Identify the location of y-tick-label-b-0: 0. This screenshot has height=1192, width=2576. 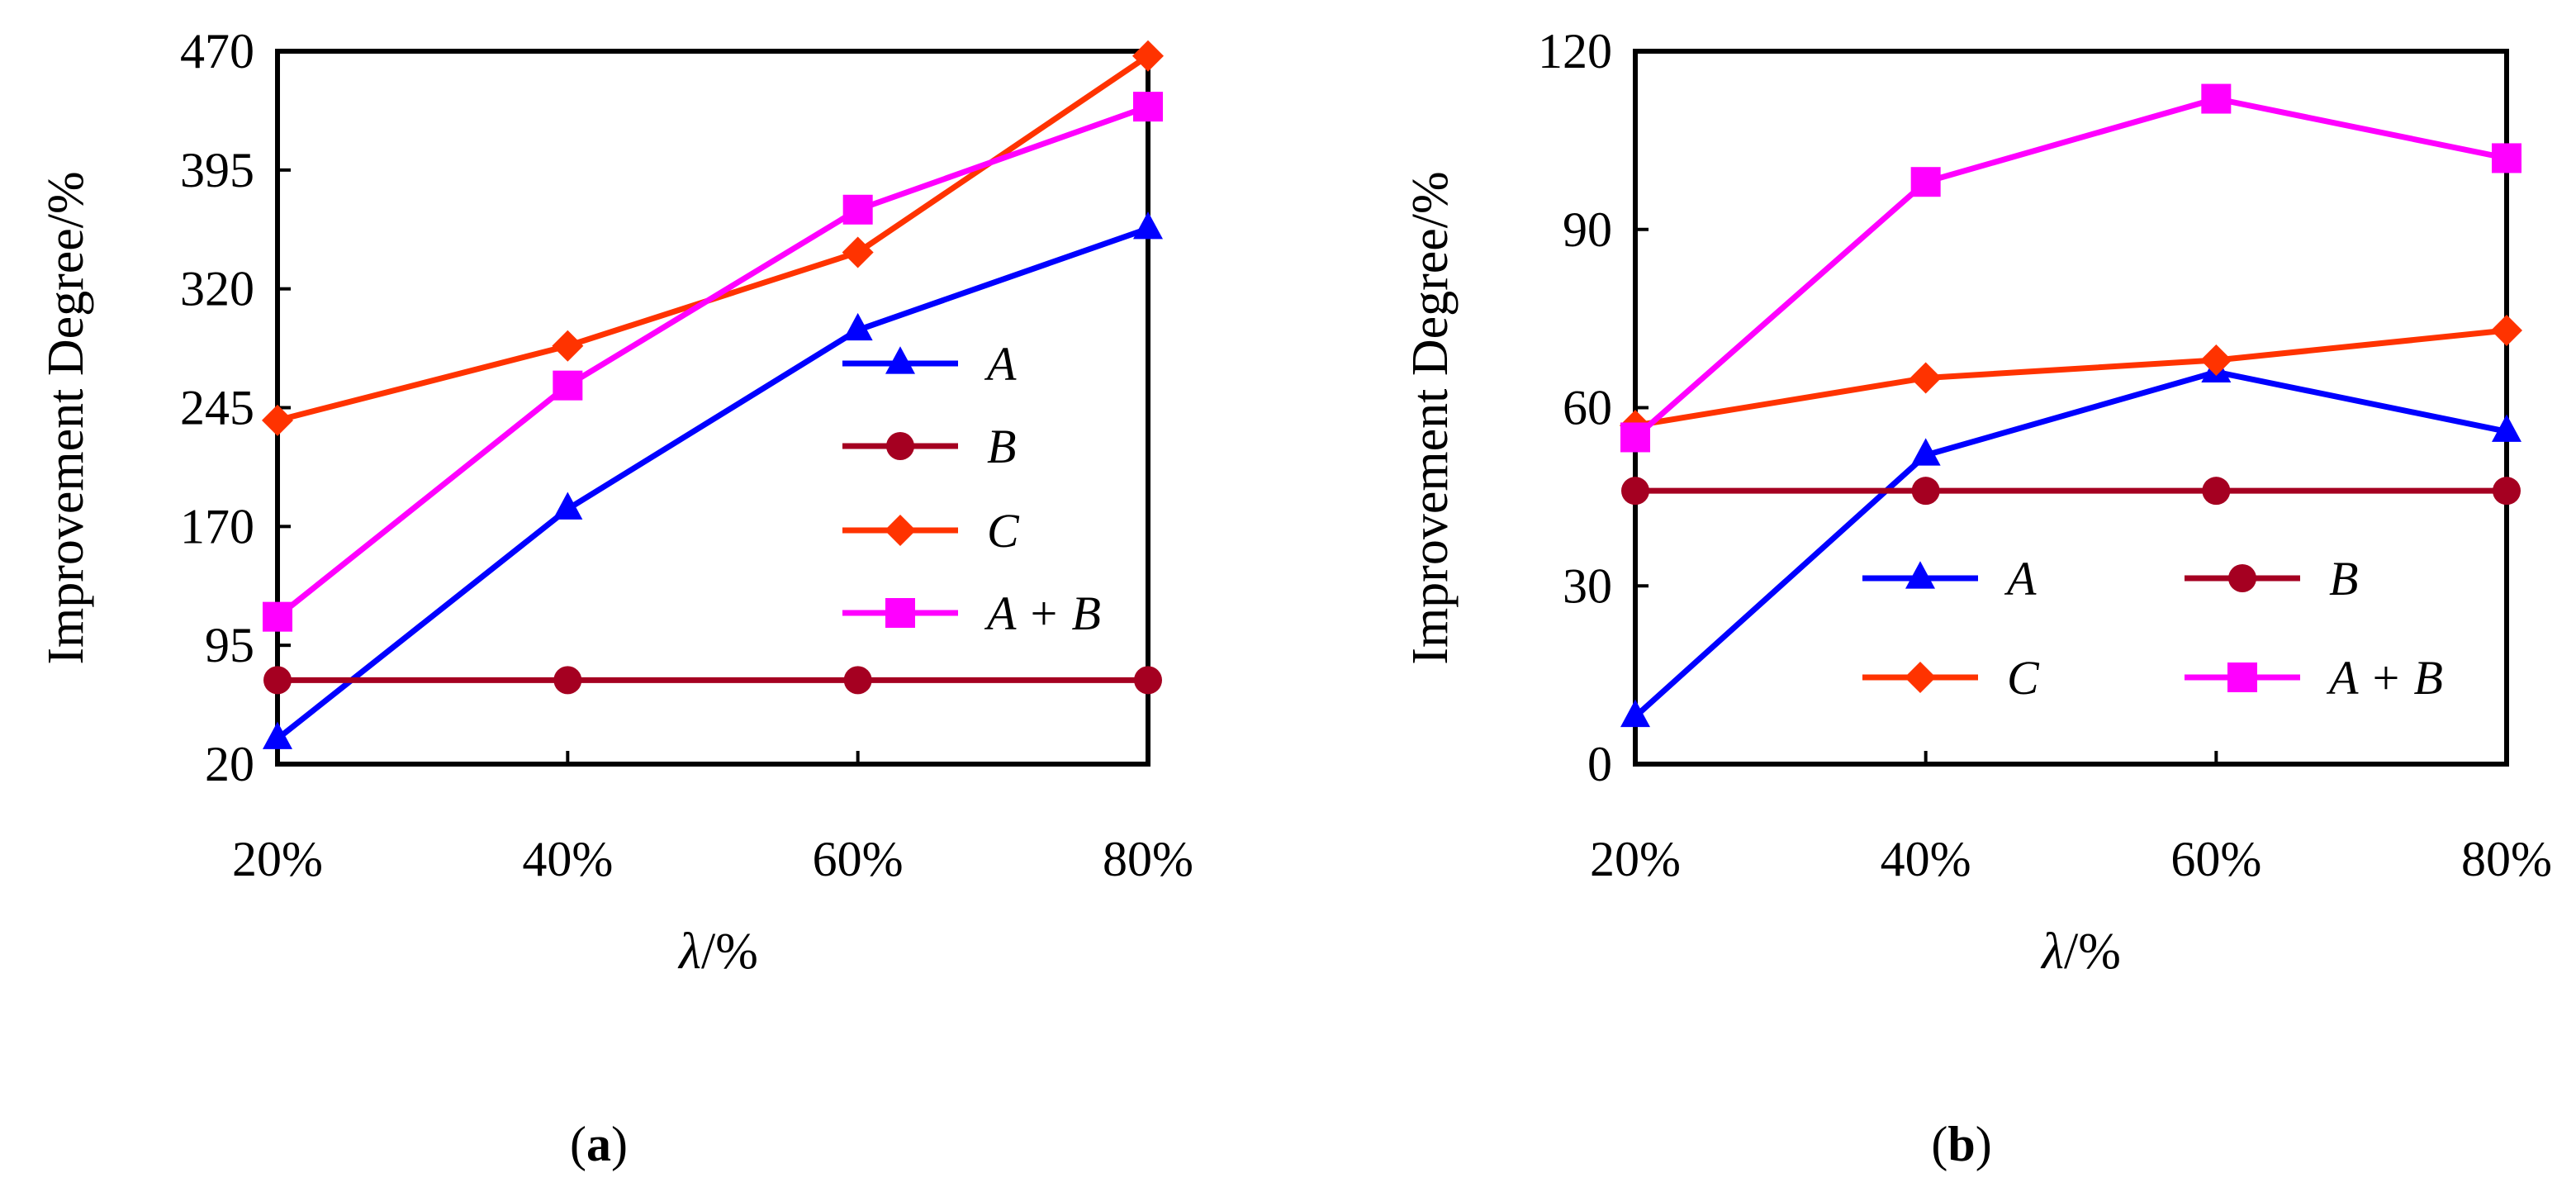
(1599, 764).